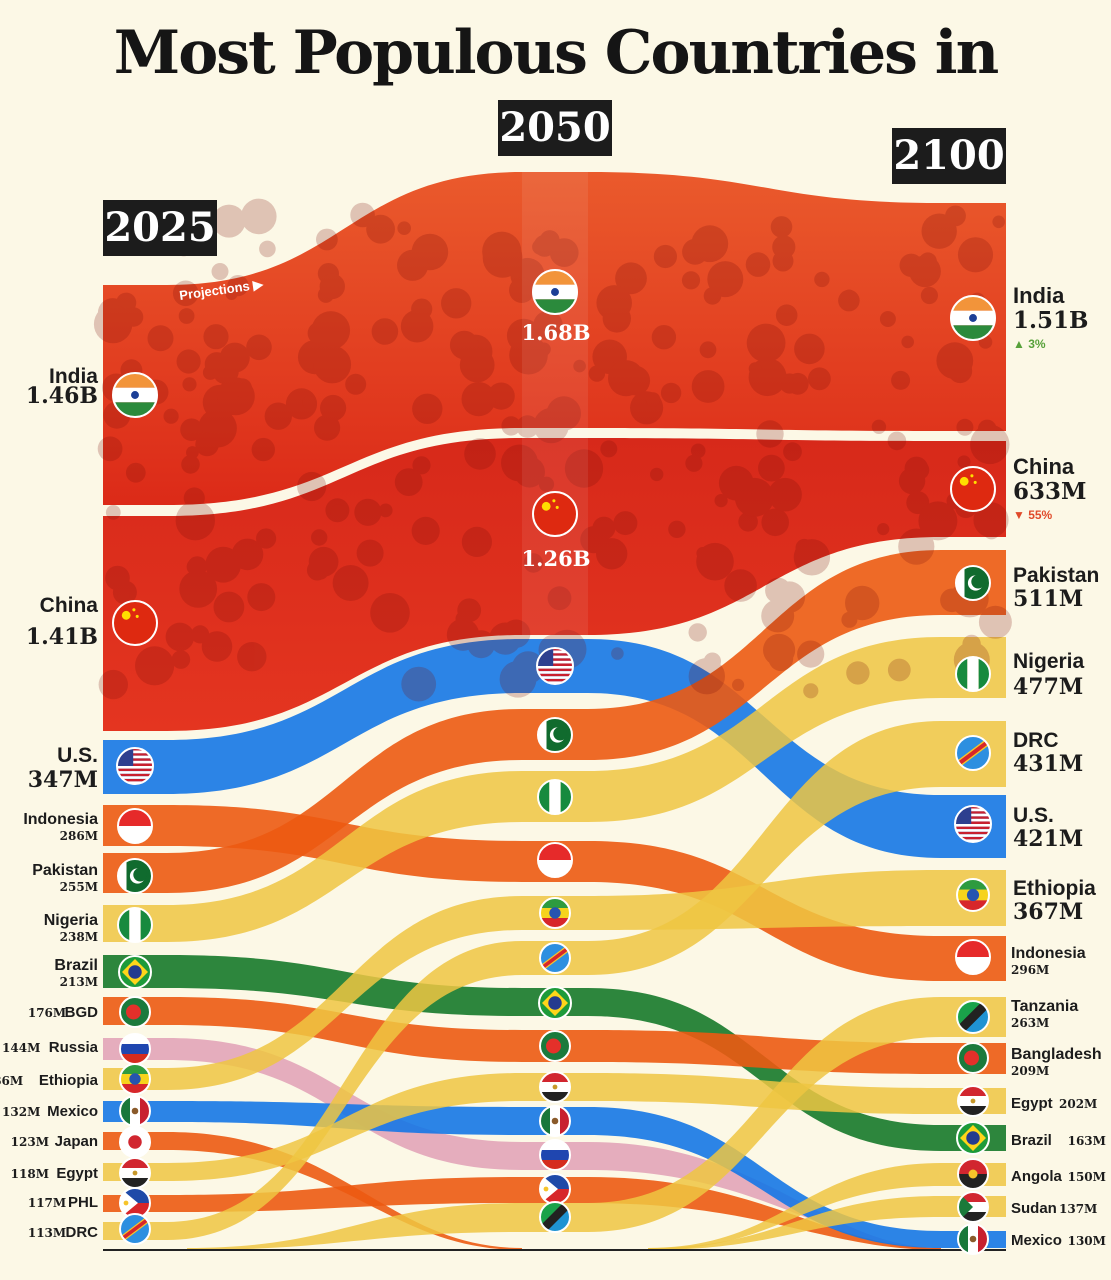 This screenshot has height=1280, width=1111. I want to click on russia-flag-icon, so click(135, 1049).